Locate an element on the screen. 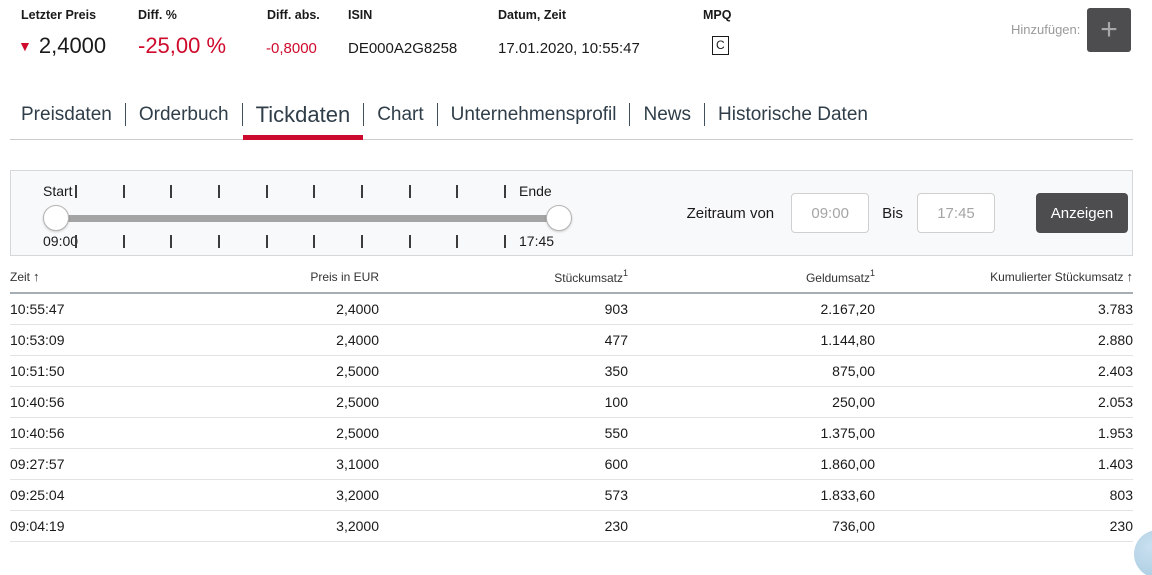 The width and height of the screenshot is (1152, 575). cell-kumulierter: 230 is located at coordinates (1004, 526).